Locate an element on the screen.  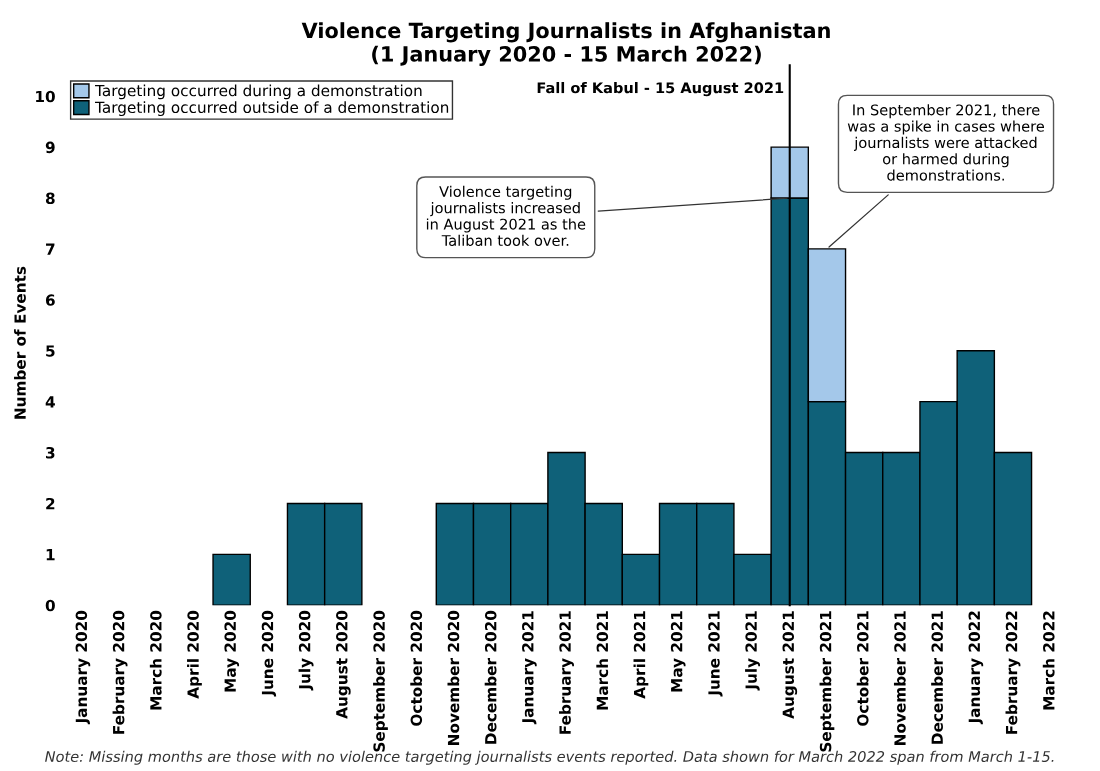
x-tick-label: November 2020 is located at coordinates (453, 677).